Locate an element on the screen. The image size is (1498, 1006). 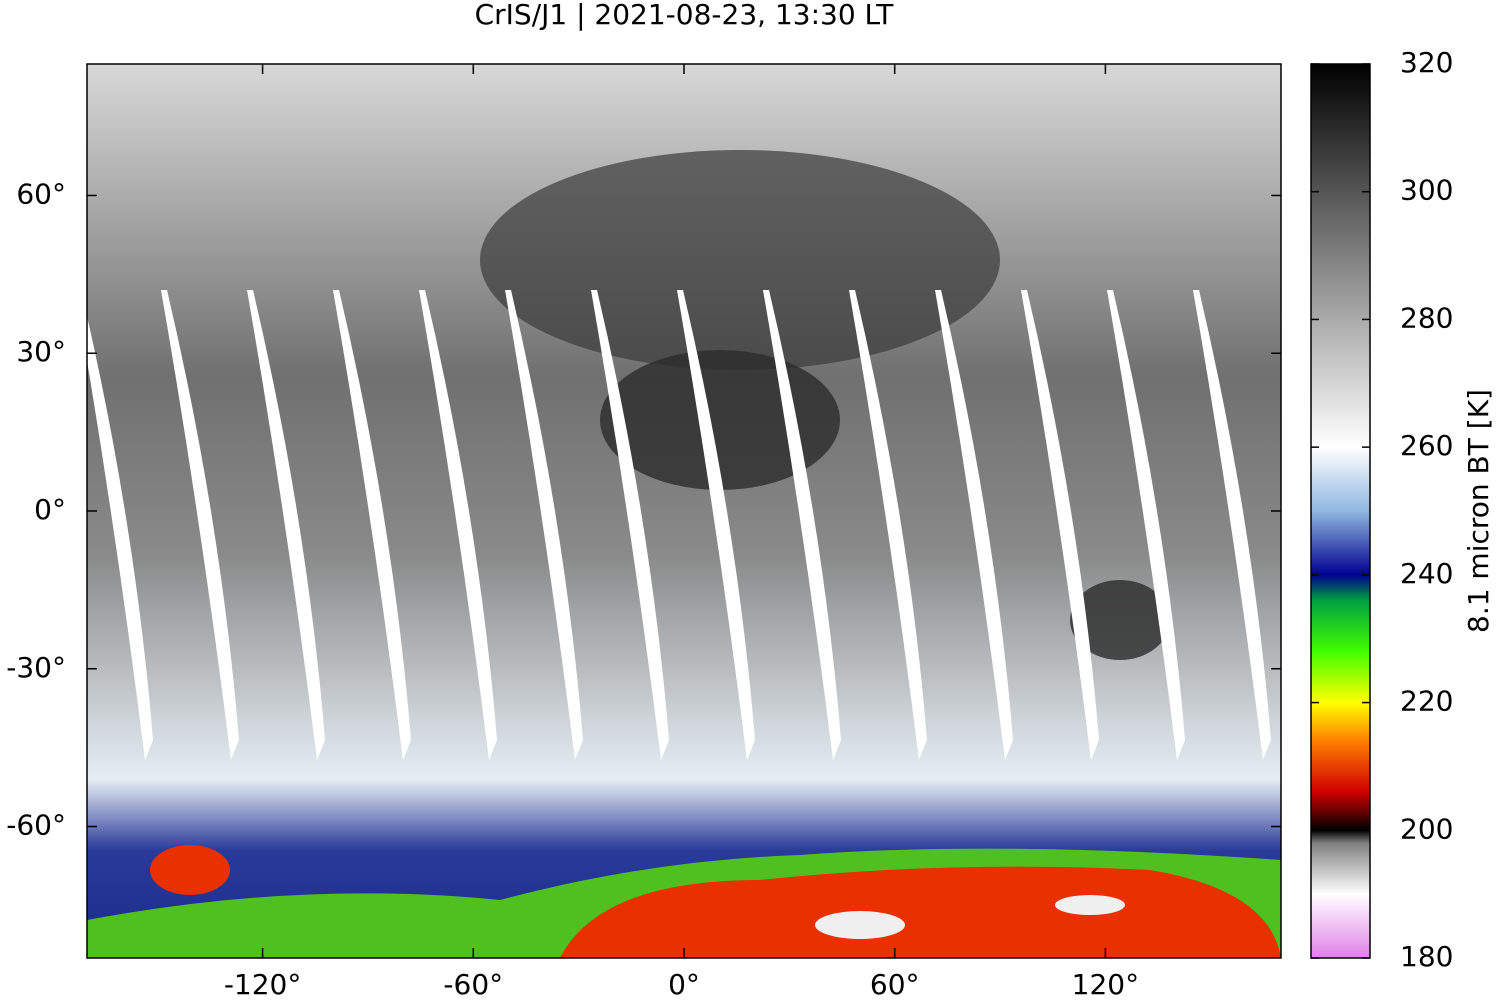
colorbar-tick-label: 220 is located at coordinates (1426, 701).